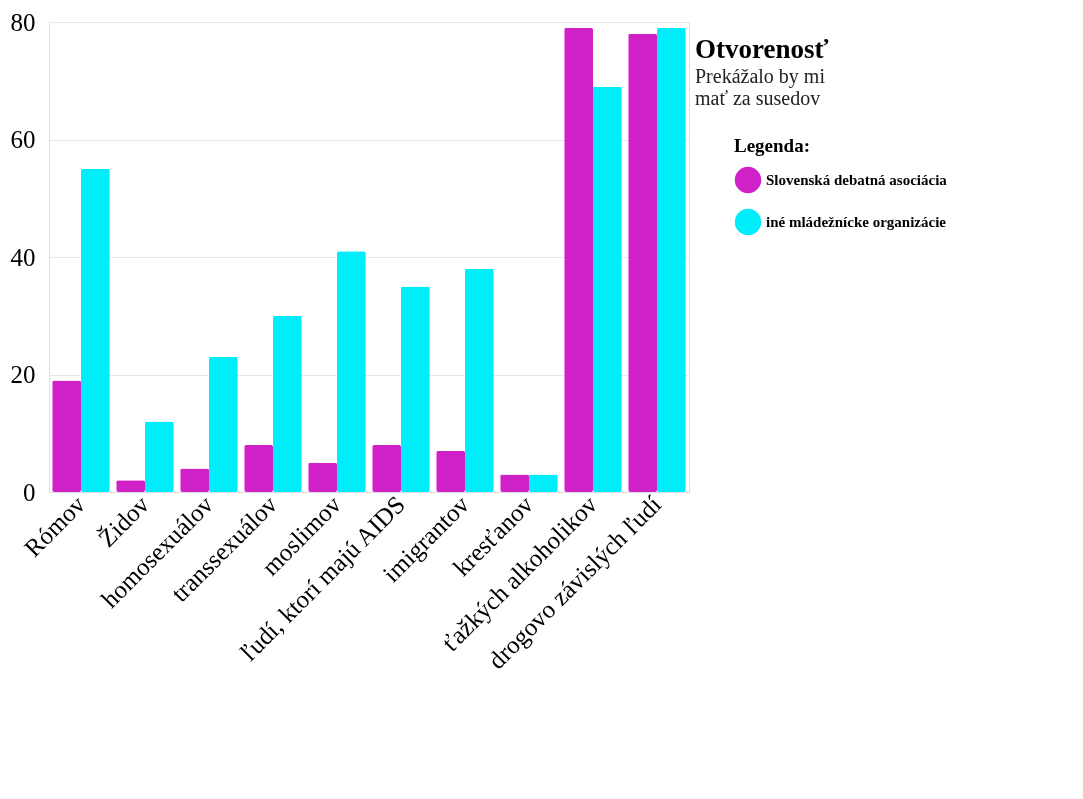 The image size is (1083, 799). What do you see at coordinates (772, 145) in the screenshot?
I see `legend-title: Legenda:` at bounding box center [772, 145].